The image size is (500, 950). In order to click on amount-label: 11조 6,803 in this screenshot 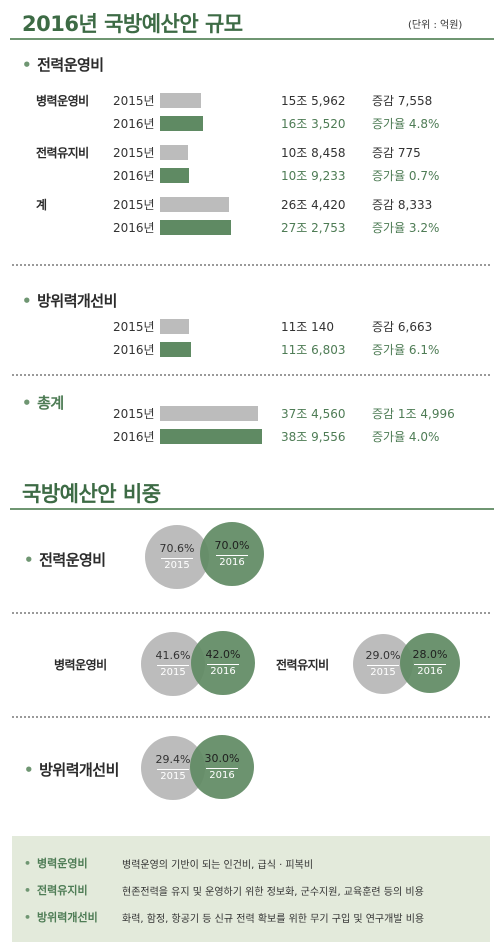, I will do `click(313, 350)`.